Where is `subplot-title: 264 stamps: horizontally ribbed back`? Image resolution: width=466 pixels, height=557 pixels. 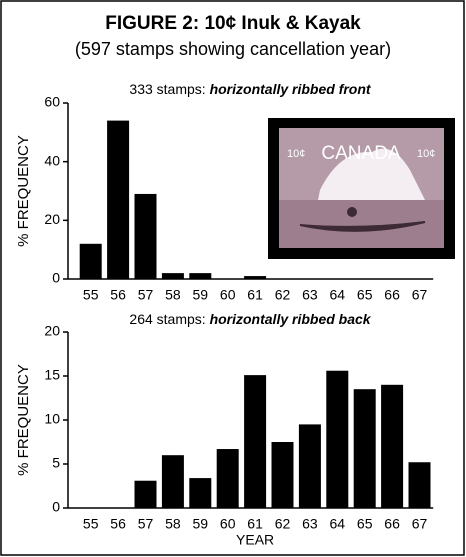 subplot-title: 264 stamps: horizontally ribbed back is located at coordinates (250, 319).